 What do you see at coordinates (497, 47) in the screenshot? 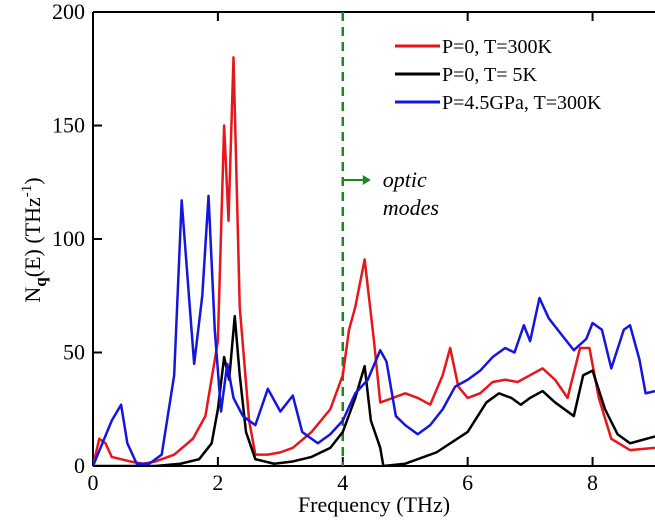
I see `legend-label: P=0, T=300K` at bounding box center [497, 47].